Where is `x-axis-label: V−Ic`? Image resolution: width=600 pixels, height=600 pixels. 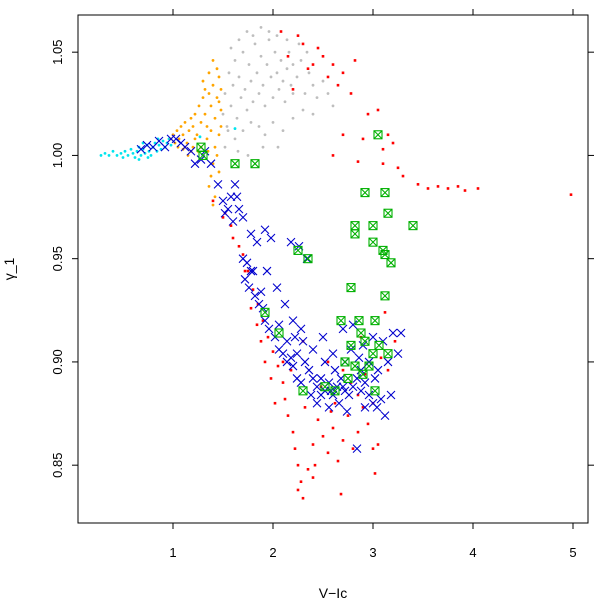 x-axis-label: V−Ic is located at coordinates (333, 592).